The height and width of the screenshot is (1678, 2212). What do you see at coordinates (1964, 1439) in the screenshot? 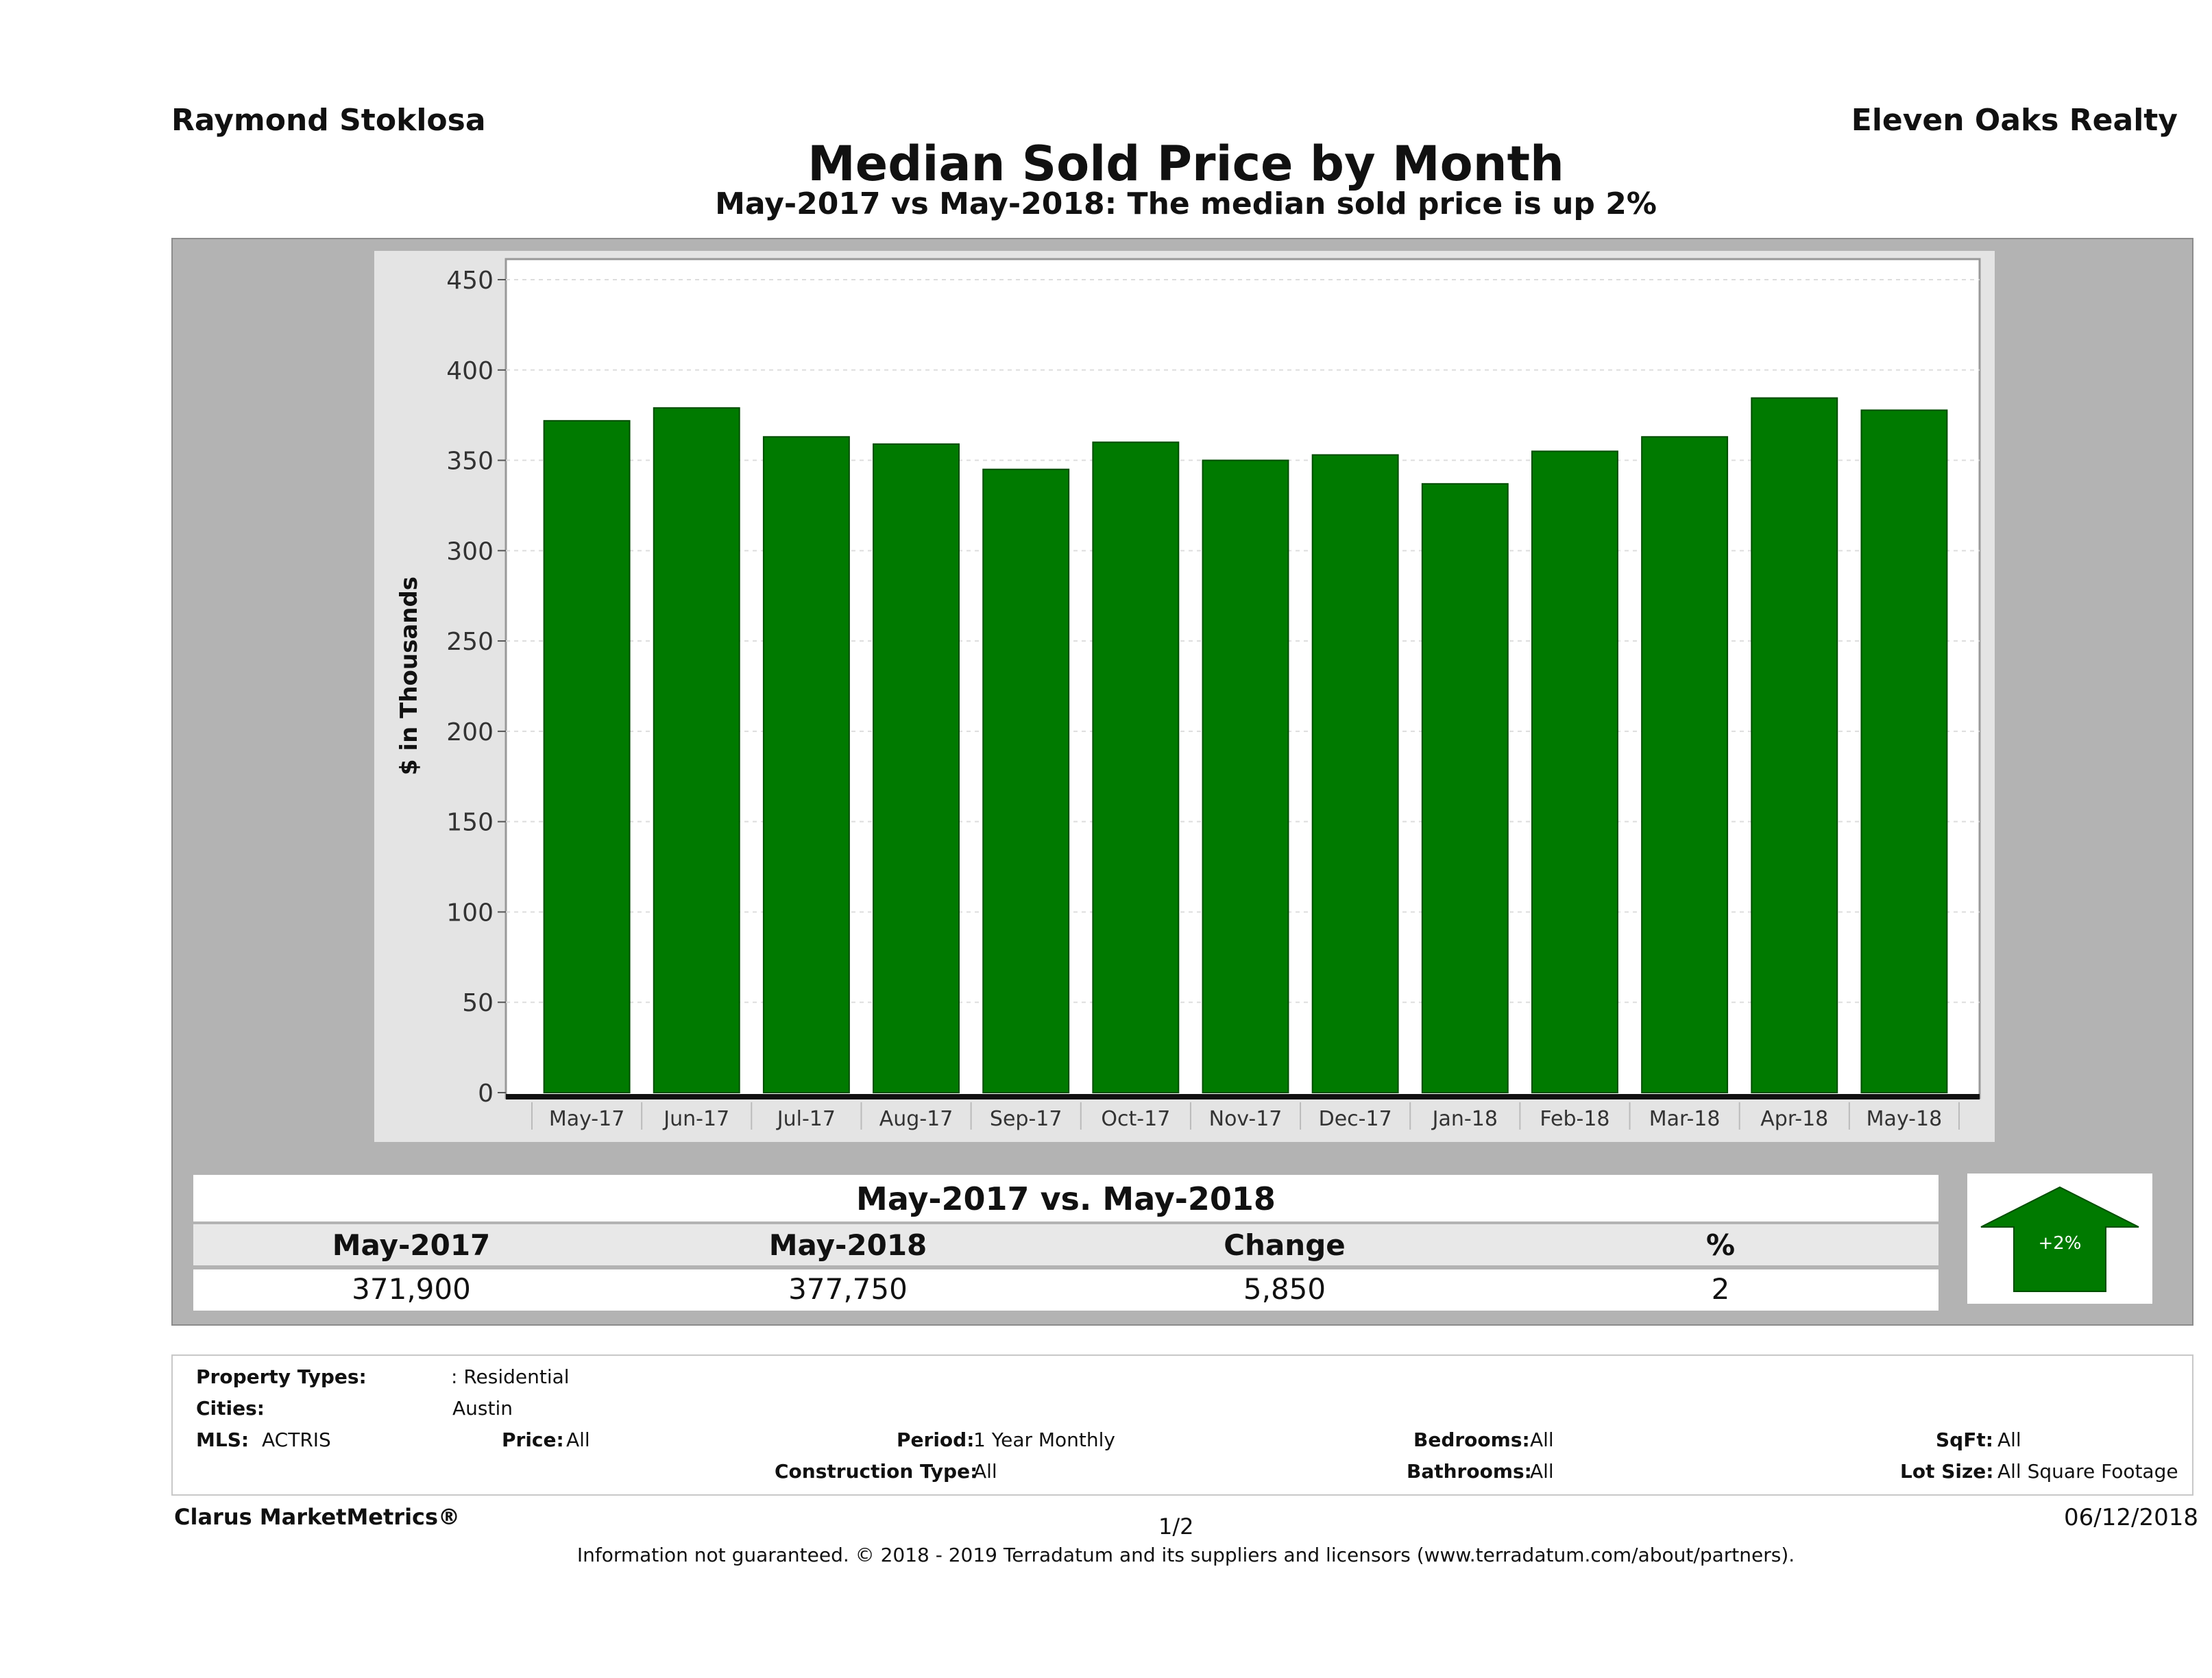
I see `sqft-label: SqFt:` at bounding box center [1964, 1439].